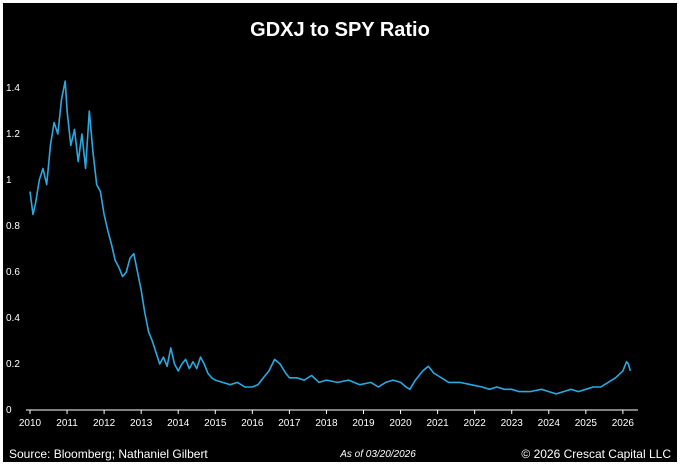 The height and width of the screenshot is (465, 680). Describe the element at coordinates (13, 249) in the screenshot. I see `y-axis-labels: 0 0.2 0.4 0.6 0.8 1 1.2 1.4` at that location.